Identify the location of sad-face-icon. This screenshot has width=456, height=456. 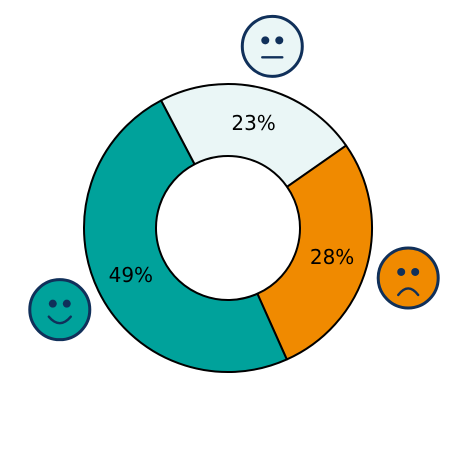
(408, 278).